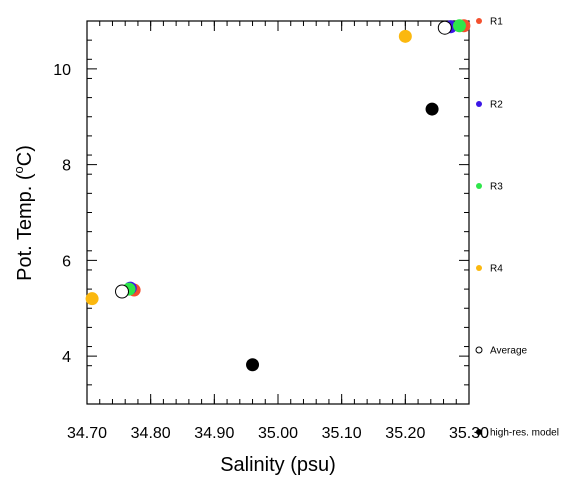 Image resolution: width=575 pixels, height=486 pixels. I want to click on legend: R1 R2 R3 R4 Average high-res. model, so click(517, 228).